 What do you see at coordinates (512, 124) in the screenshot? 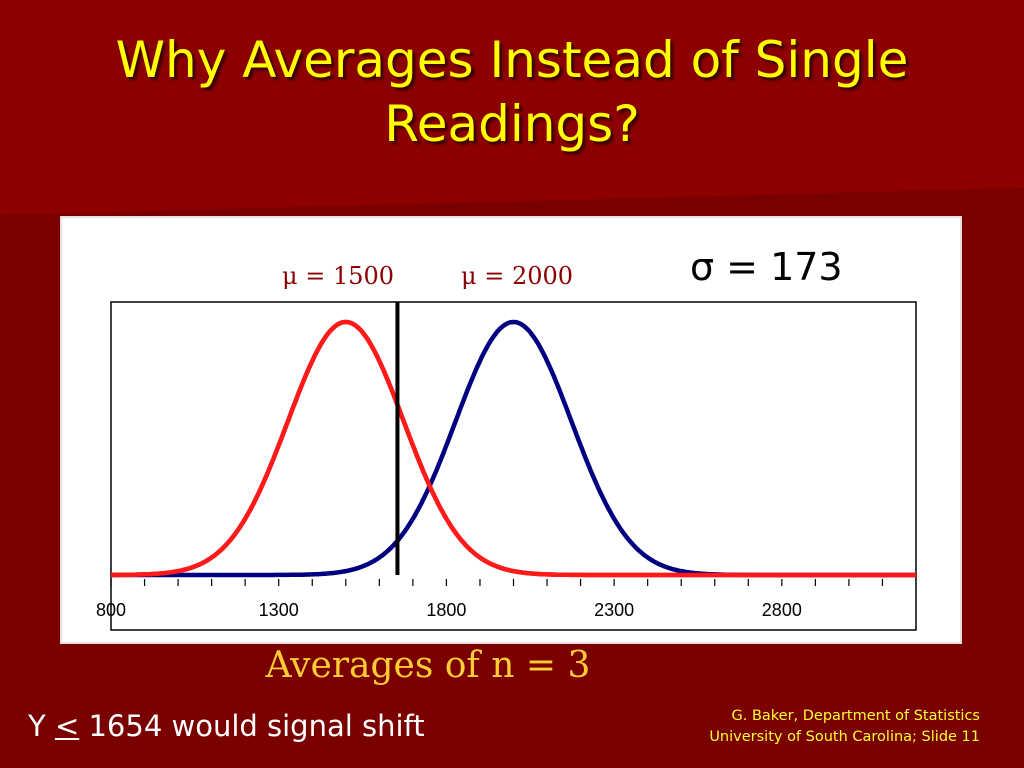
I see `slide-title-line-2: Readings?` at bounding box center [512, 124].